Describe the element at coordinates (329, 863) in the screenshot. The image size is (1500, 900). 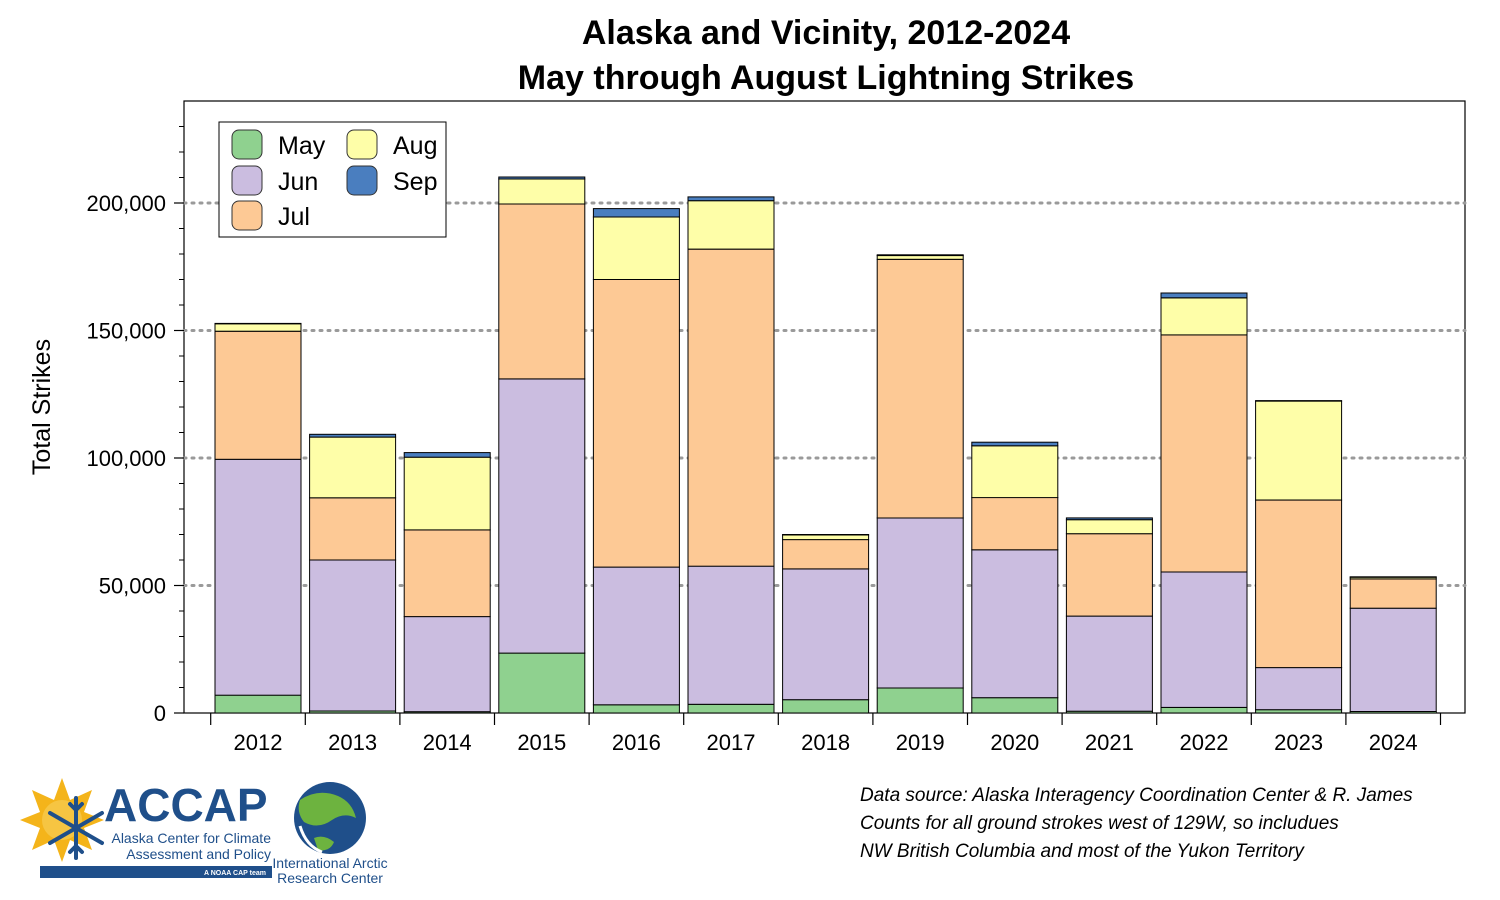
I see `iarc-logo-line-1: International Arctic` at that location.